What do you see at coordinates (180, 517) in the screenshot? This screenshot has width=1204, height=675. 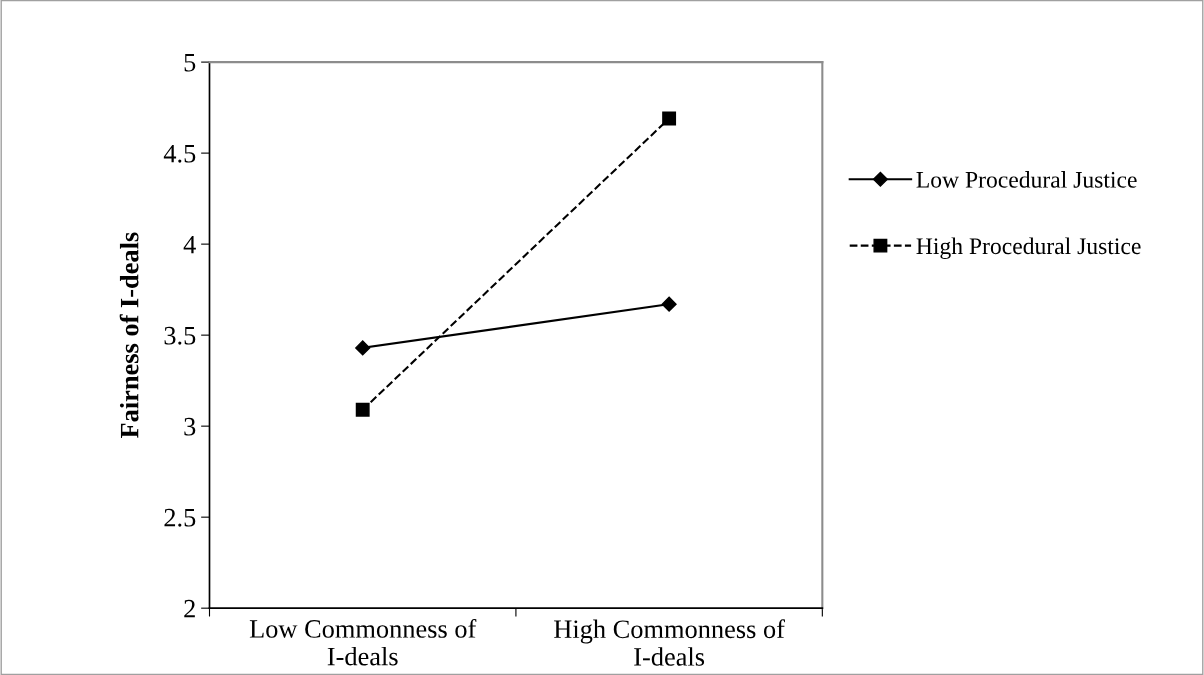 I see `y-tick-label: 2.5` at bounding box center [180, 517].